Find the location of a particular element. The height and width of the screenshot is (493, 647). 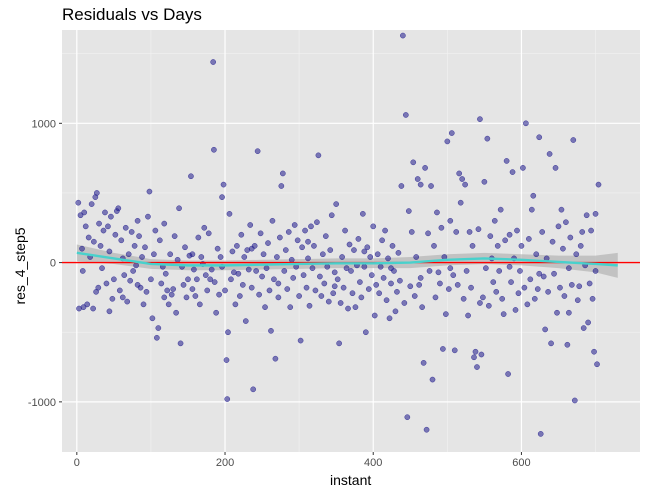

y-tick-label: 1000 is located at coordinates (44, 124).